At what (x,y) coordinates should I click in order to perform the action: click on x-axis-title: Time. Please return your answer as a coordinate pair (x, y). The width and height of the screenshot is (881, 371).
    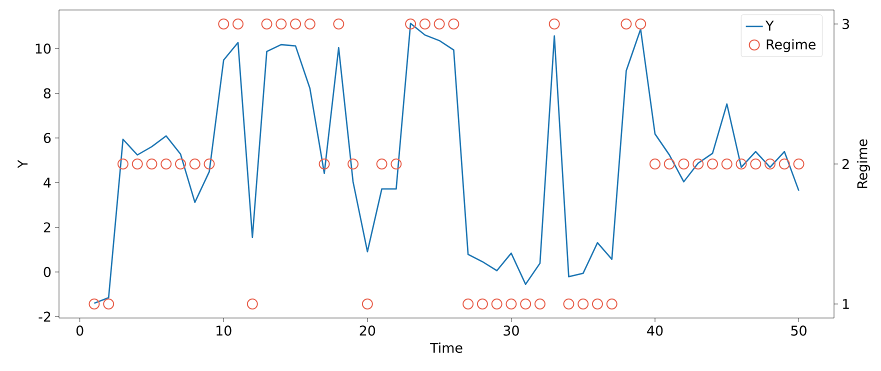
    Looking at the image, I should click on (446, 347).